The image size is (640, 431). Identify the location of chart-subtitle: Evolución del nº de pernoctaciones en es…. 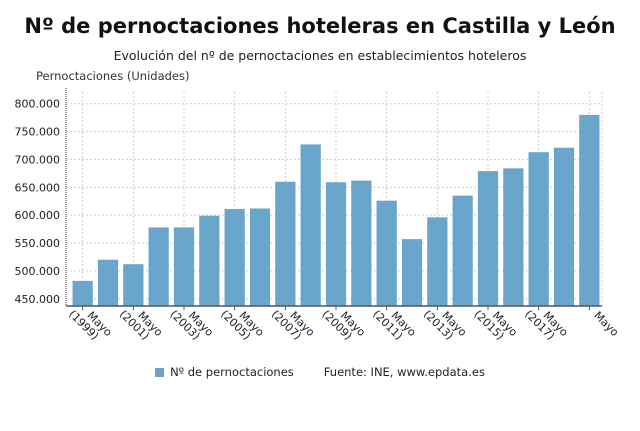
(320, 55).